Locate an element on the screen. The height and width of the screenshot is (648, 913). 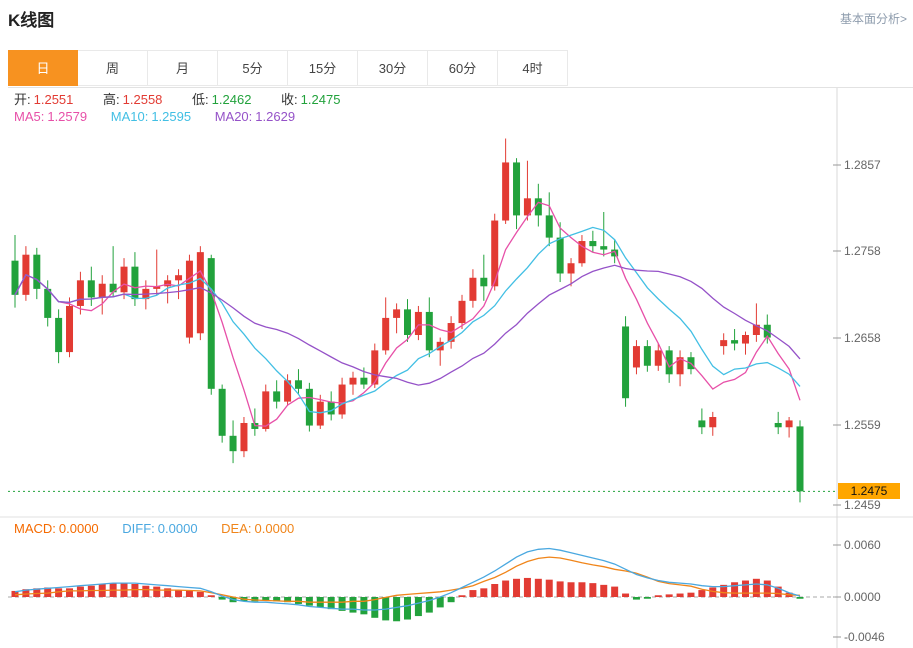
ma20-value: 1.2629 is located at coordinates (275, 116).